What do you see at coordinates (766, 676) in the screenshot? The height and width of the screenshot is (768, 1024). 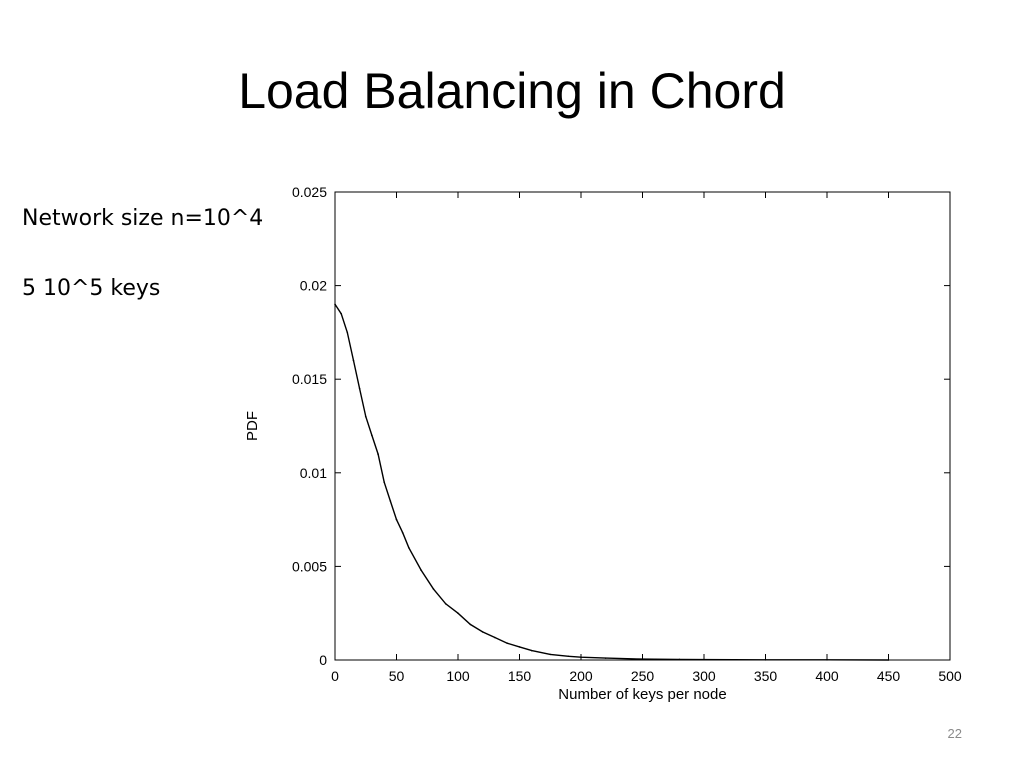 I see `x-tick-label: 350` at bounding box center [766, 676].